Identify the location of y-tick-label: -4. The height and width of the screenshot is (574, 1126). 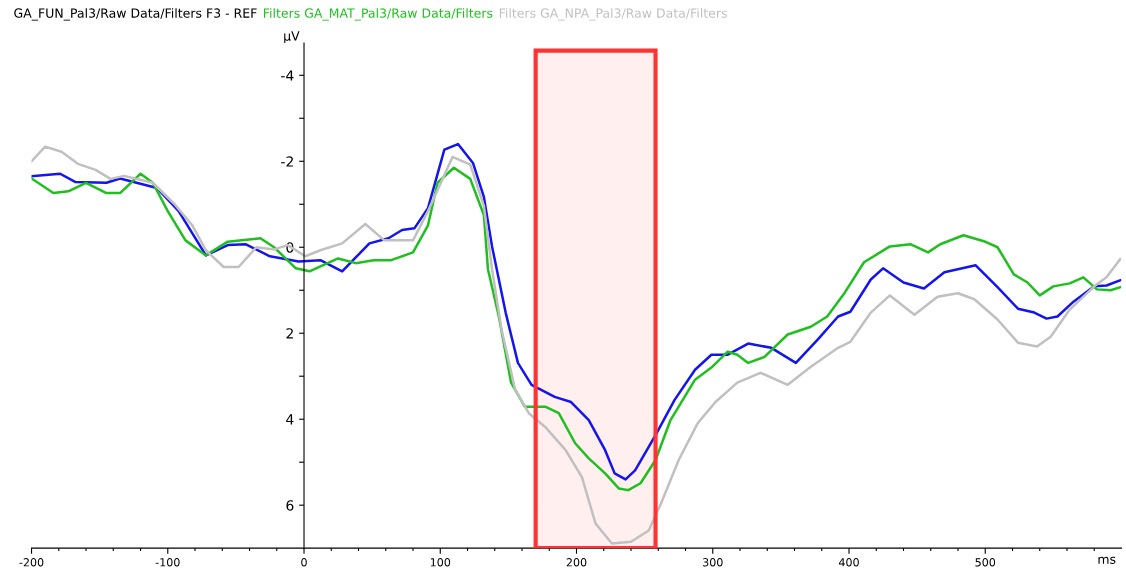
(287, 75).